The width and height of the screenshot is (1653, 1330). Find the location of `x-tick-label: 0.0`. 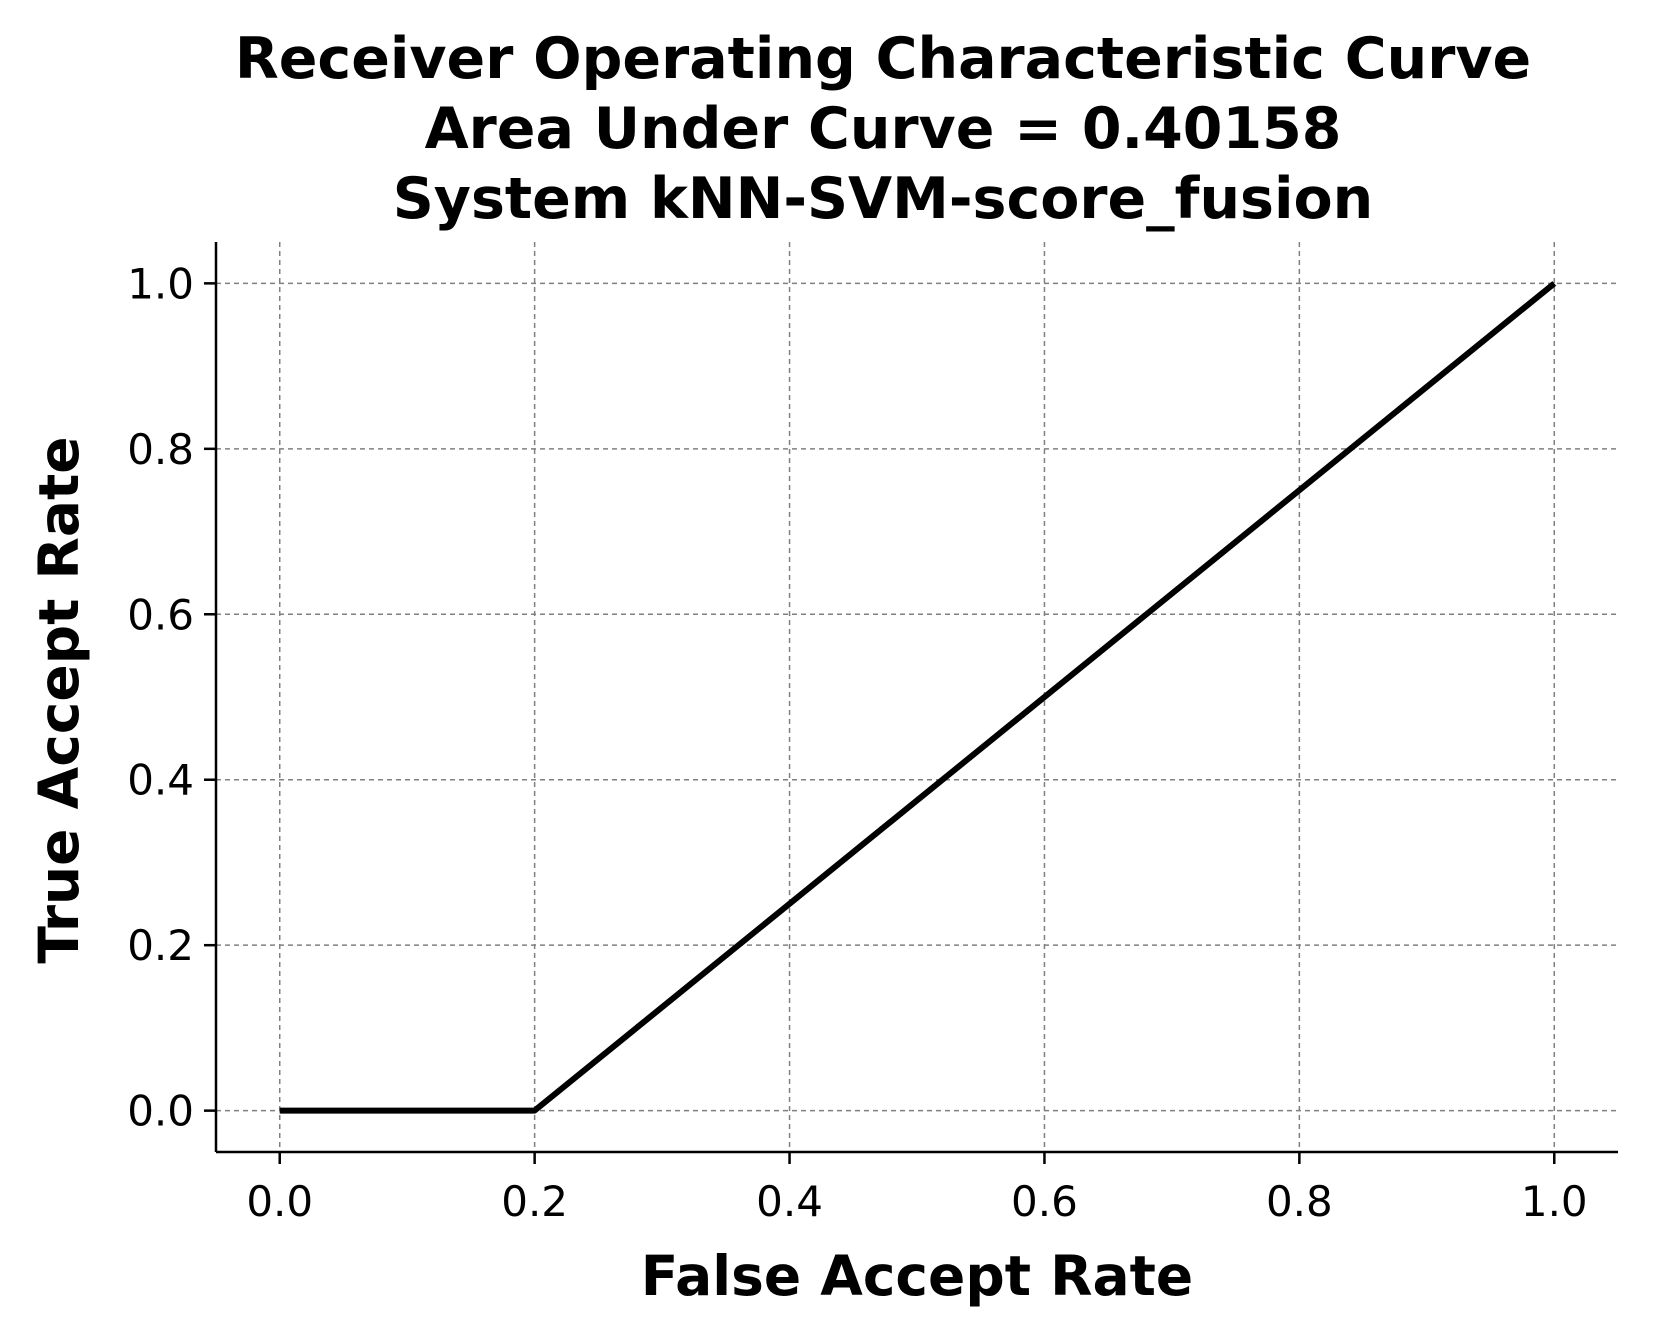

x-tick-label: 0.0 is located at coordinates (279, 1201).